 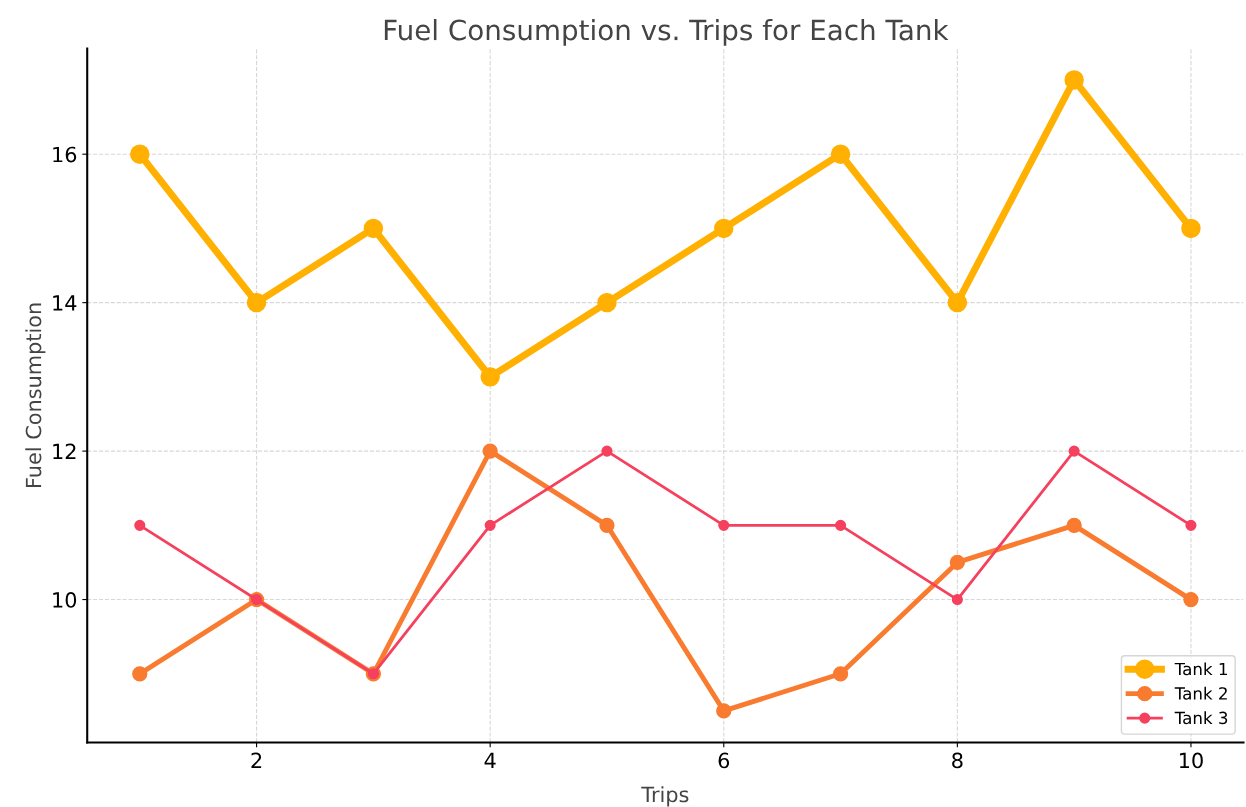 I want to click on y-tick-label: 16, so click(x=65, y=154).